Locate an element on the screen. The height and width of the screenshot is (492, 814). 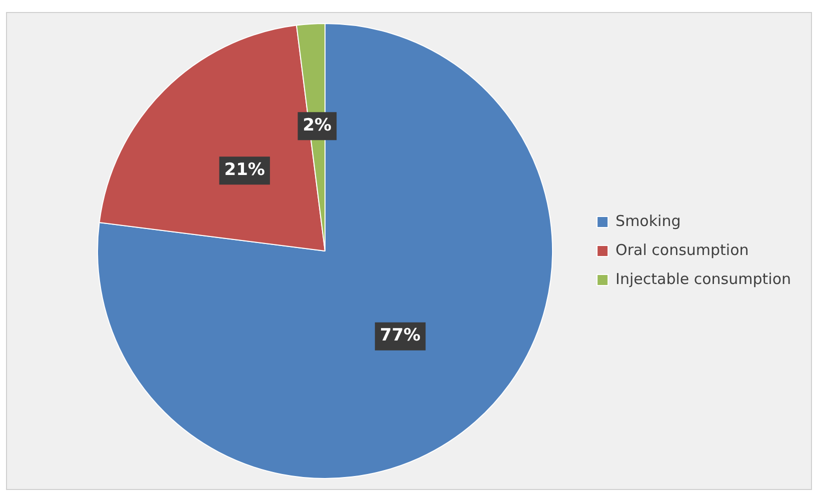
legend-label: Smoking is located at coordinates (648, 221).